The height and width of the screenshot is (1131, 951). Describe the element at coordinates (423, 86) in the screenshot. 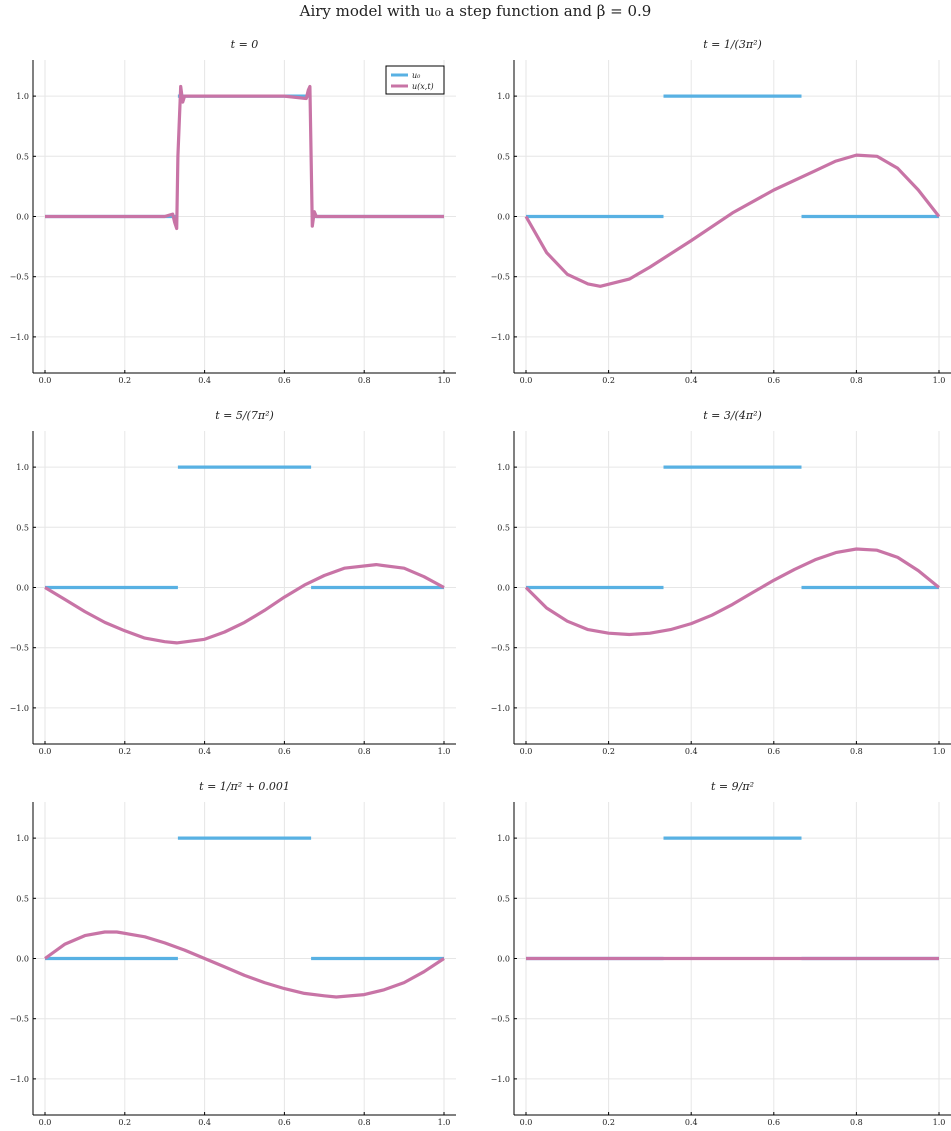

I see `legend-label: u(x,t)` at that location.